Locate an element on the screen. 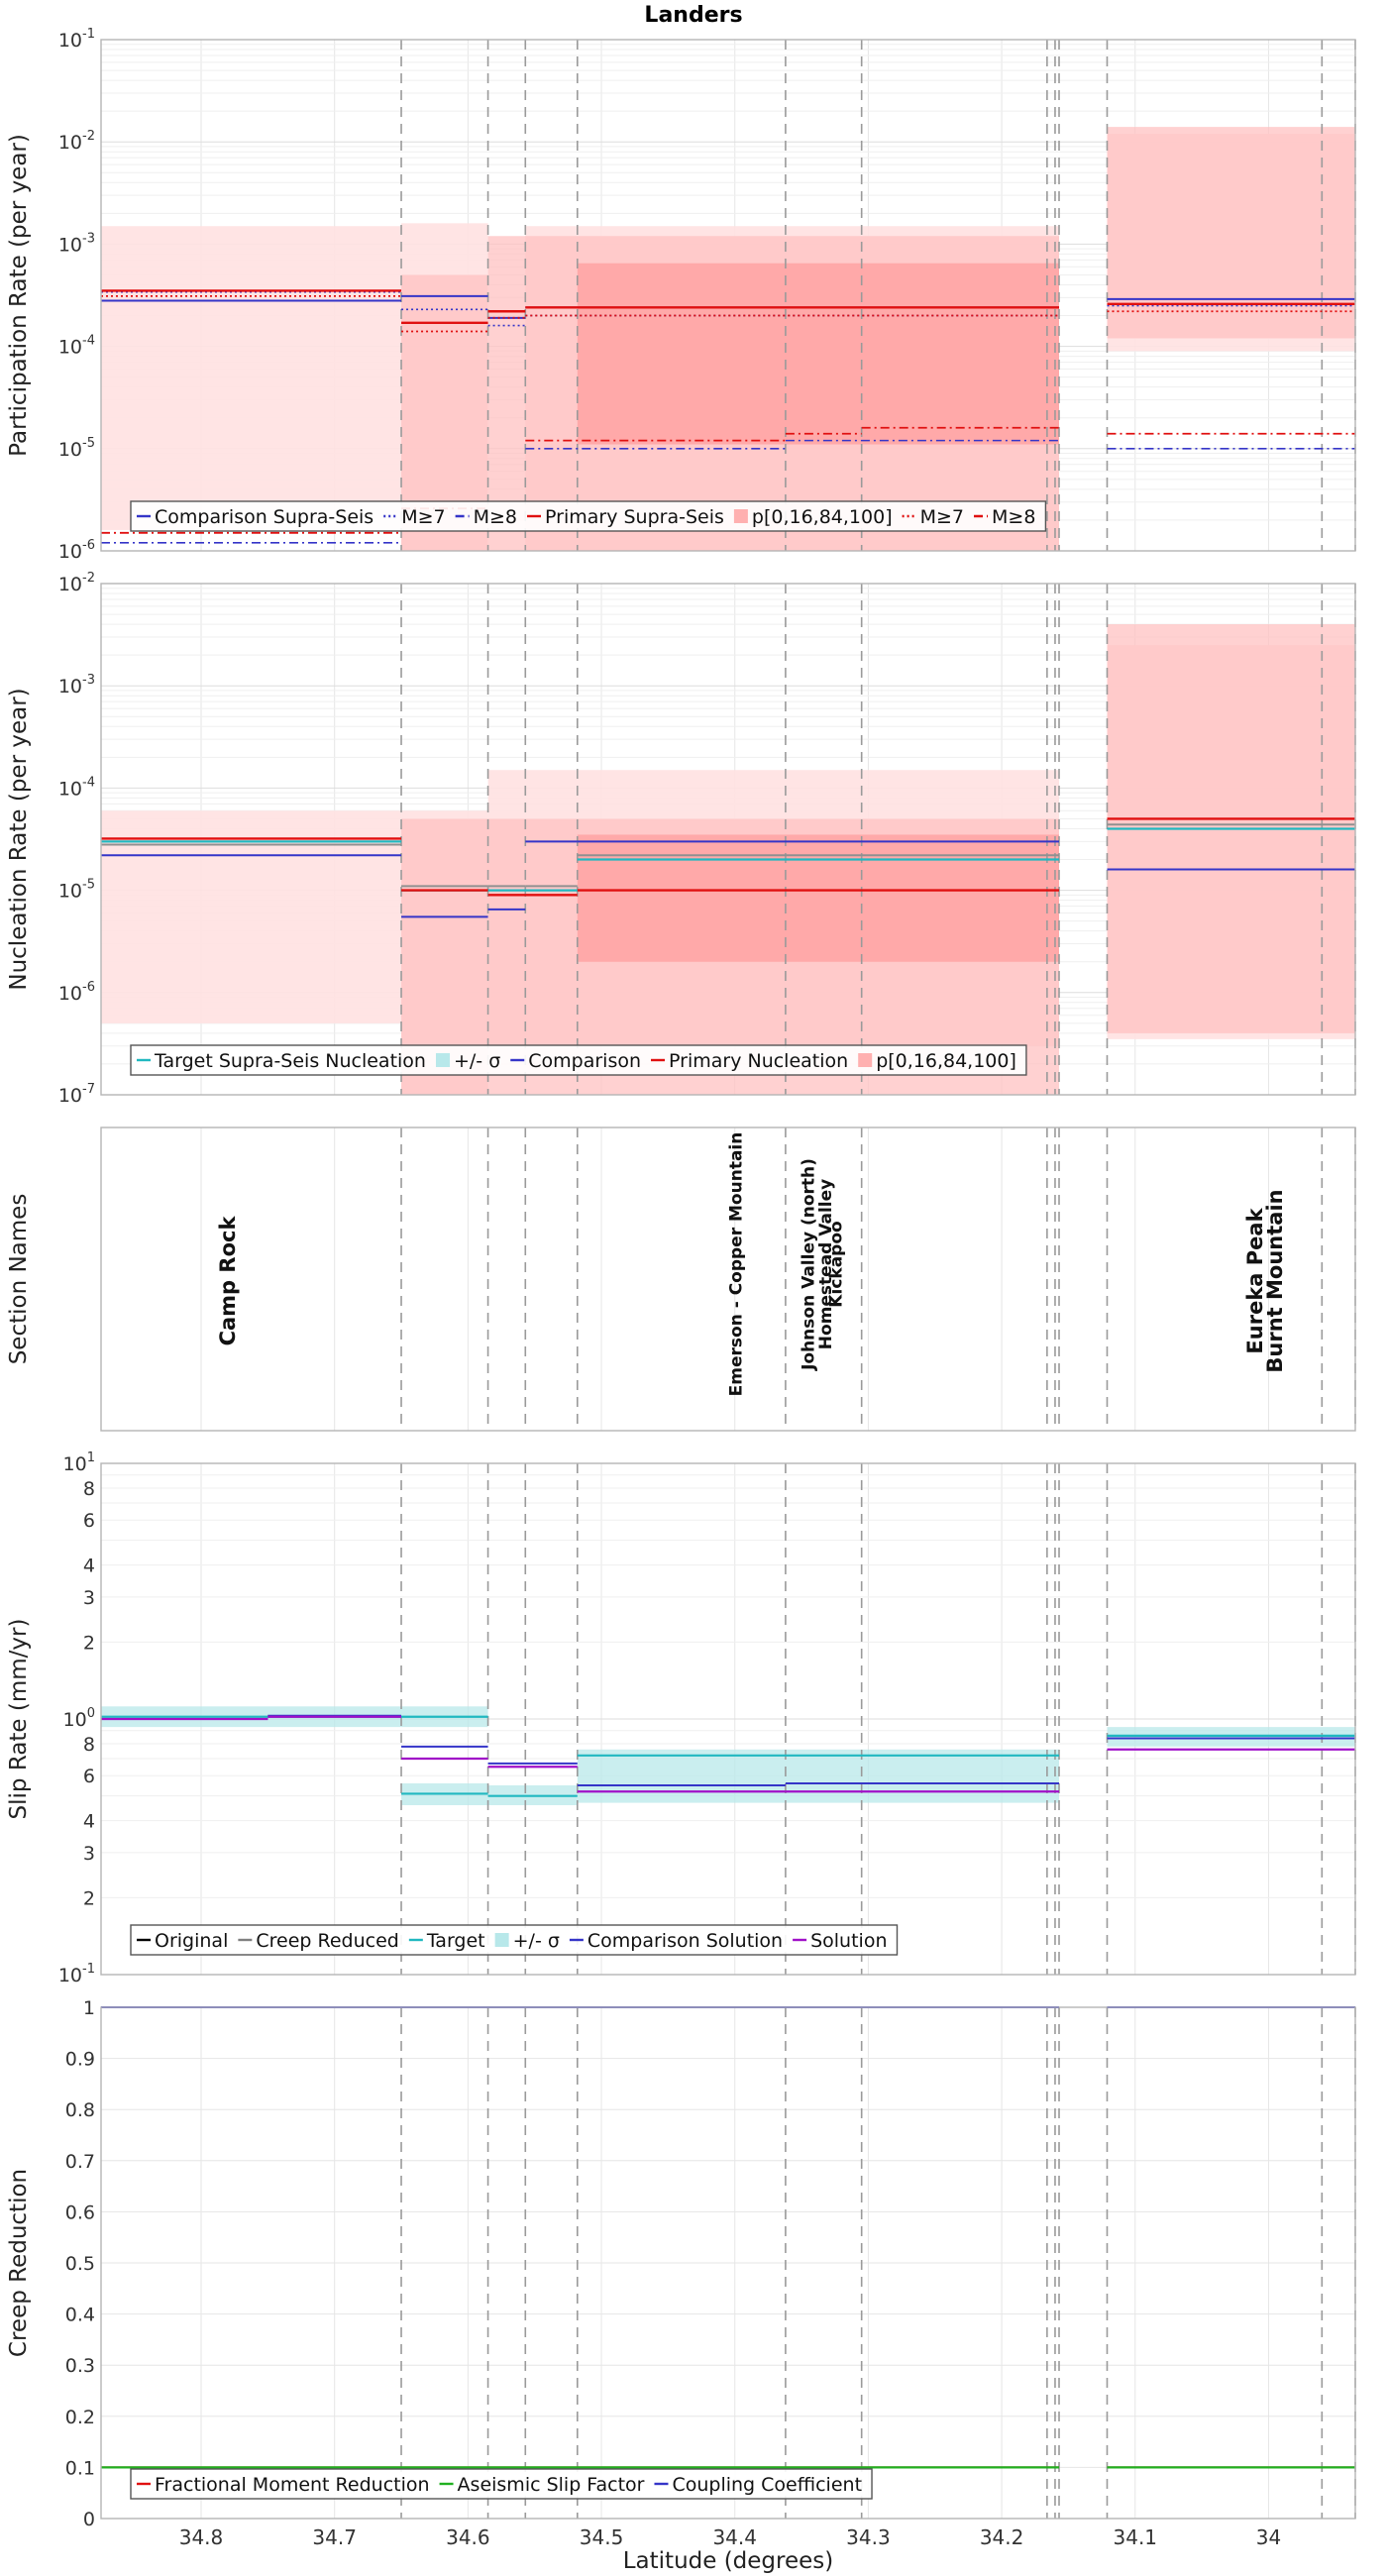  y-tick-label: 0.1 is located at coordinates (80, 2468).